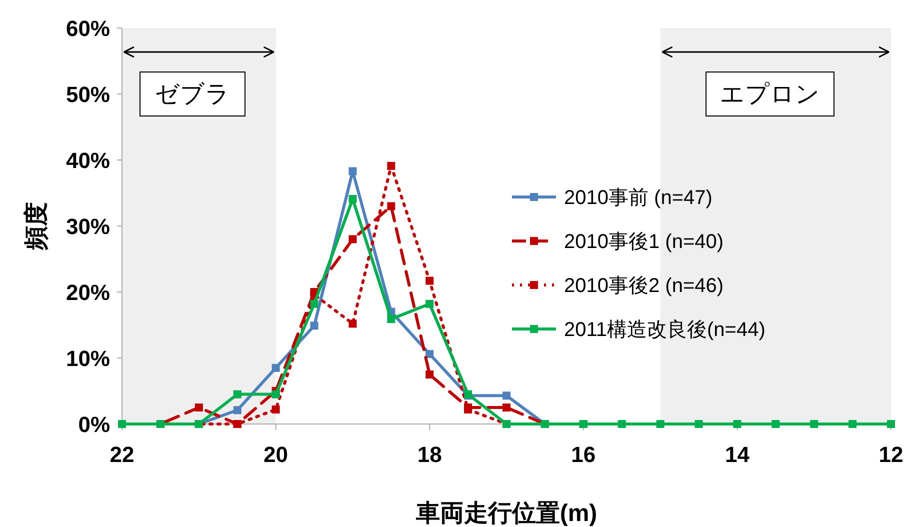 The image size is (907, 527). Describe the element at coordinates (88, 358) in the screenshot. I see `y-tick-label: 10%` at that location.